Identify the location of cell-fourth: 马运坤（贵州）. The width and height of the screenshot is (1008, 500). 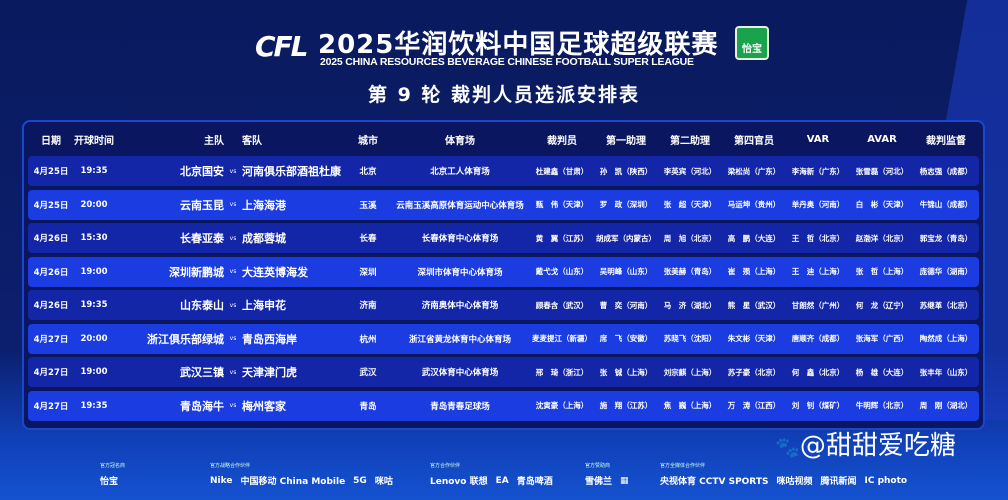
(754, 204).